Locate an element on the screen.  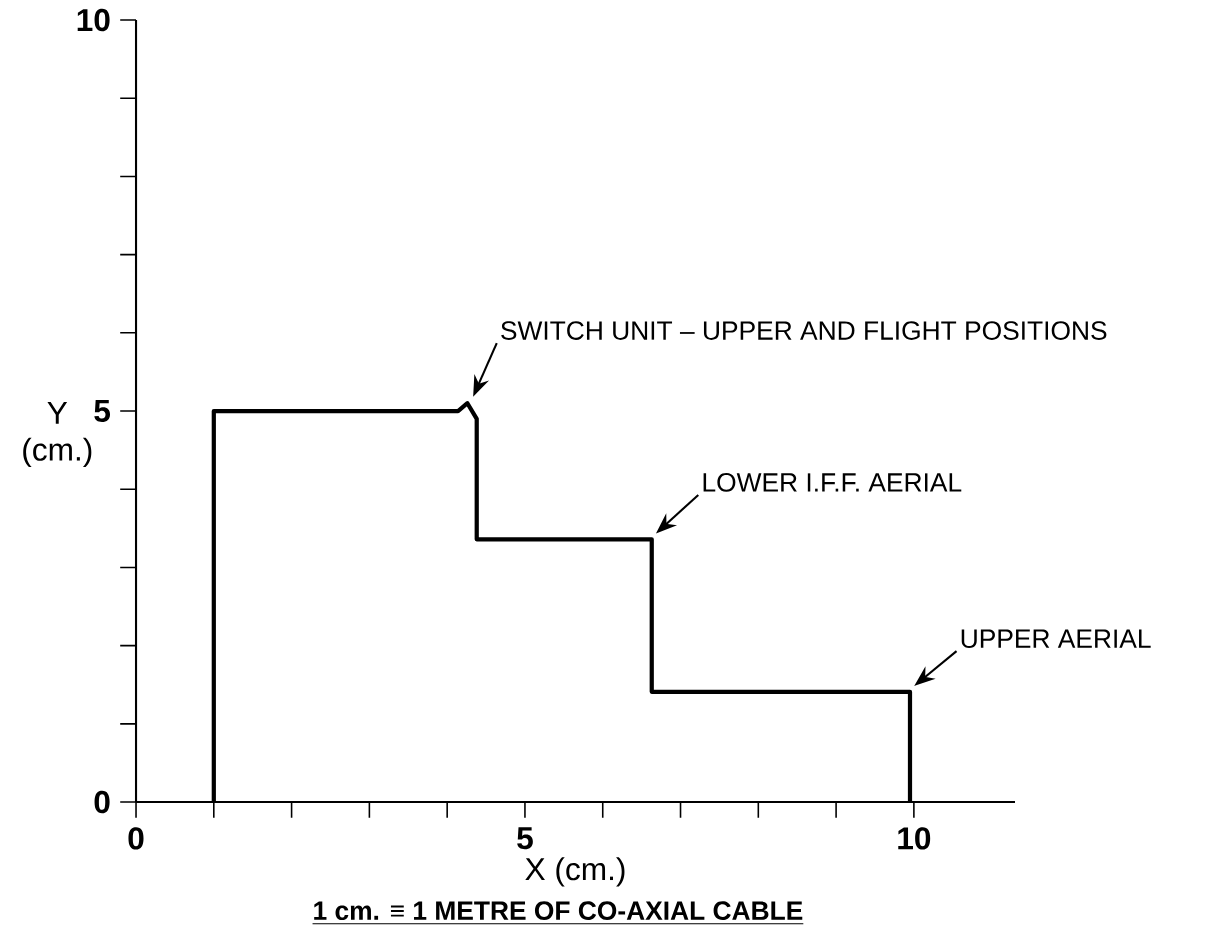
annotation: LOWER I.F.F. AERIAL is located at coordinates (832, 482).